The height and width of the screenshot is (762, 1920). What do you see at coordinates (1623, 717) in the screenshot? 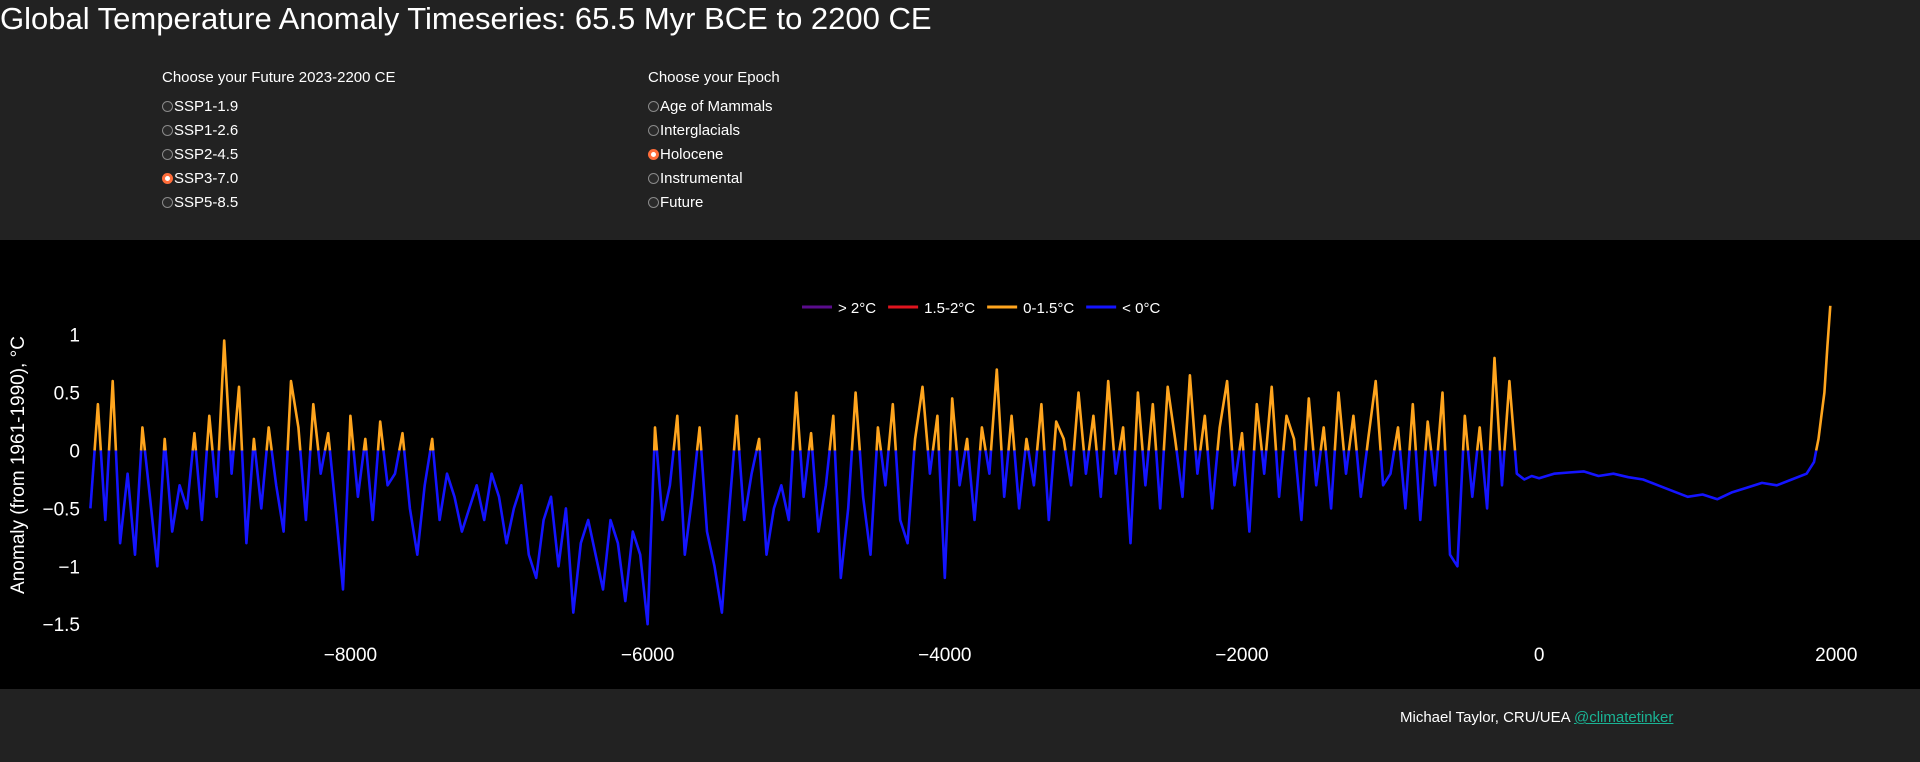
I see `twitter-link: @climatetinker` at bounding box center [1623, 717].